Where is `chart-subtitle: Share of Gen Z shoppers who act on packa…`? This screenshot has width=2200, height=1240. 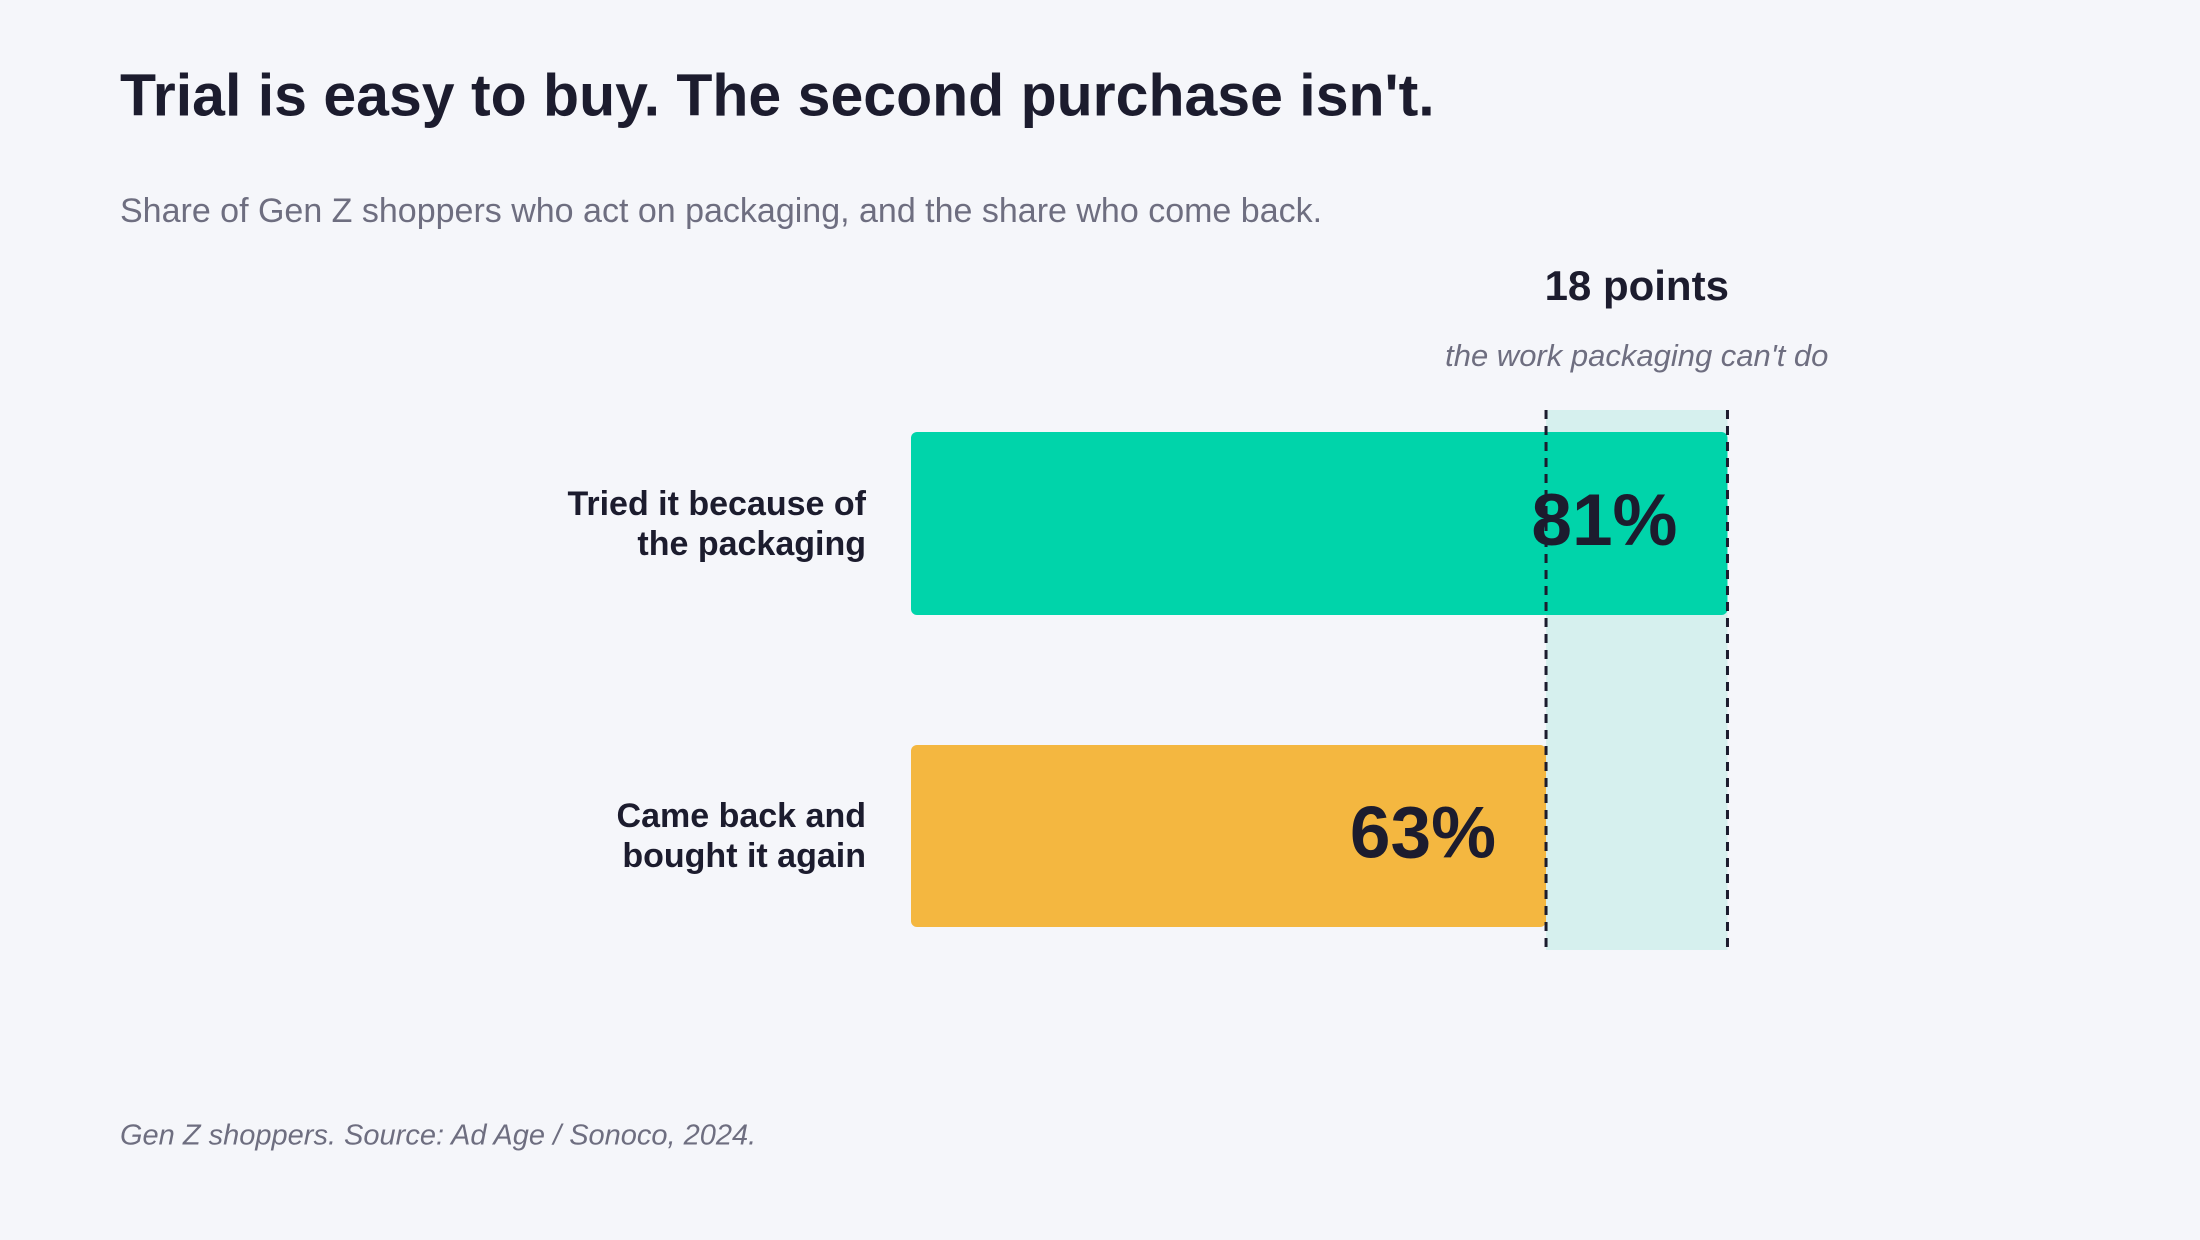
chart-subtitle: Share of Gen Z shoppers who act on packa… is located at coordinates (721, 211).